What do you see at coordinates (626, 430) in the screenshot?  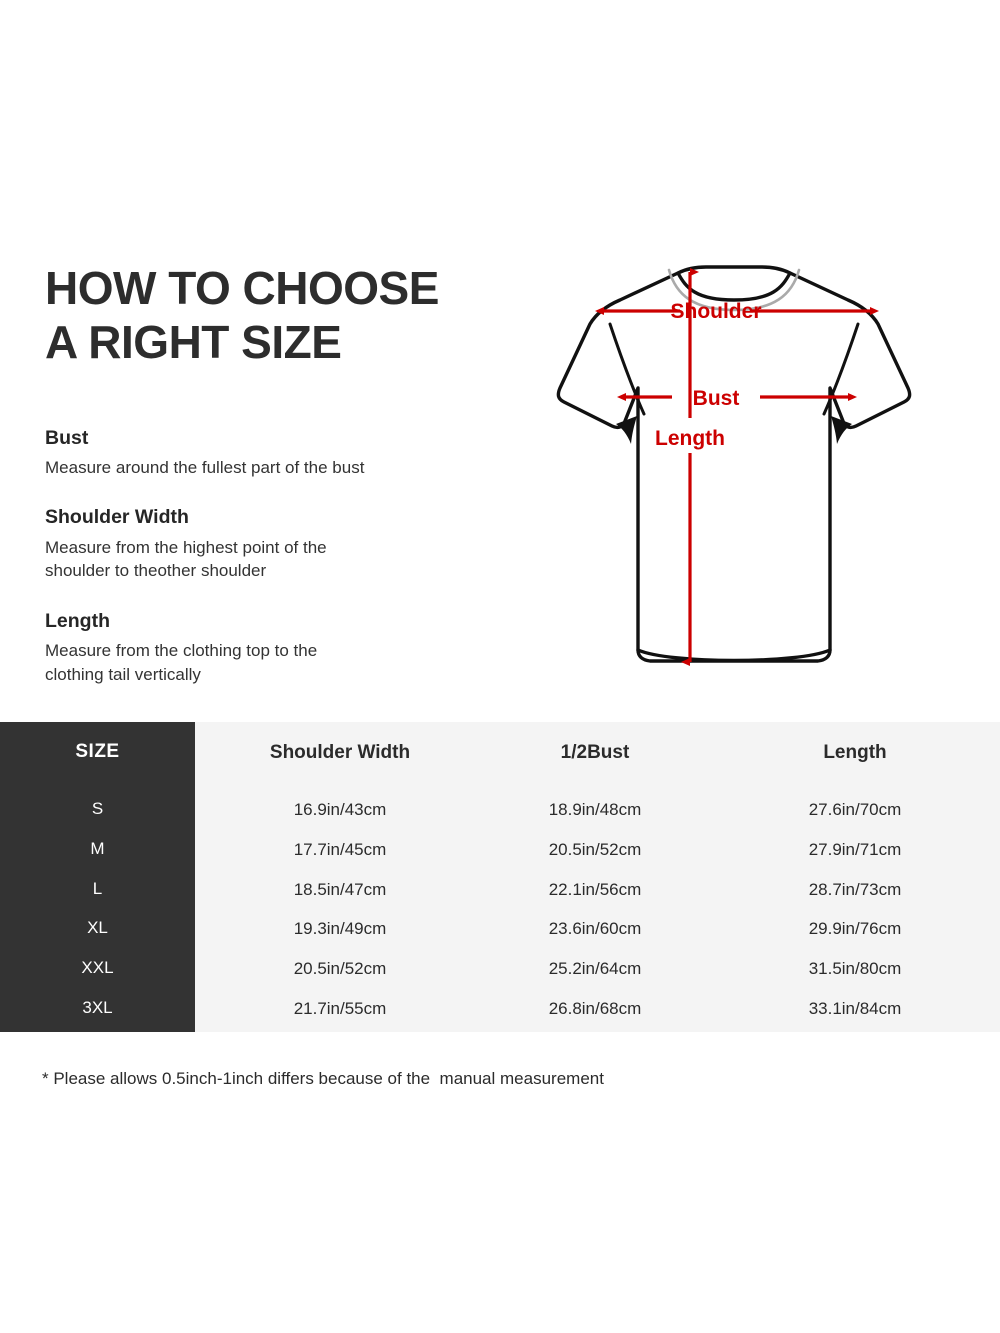 I see `armpit-wedge-left` at bounding box center [626, 430].